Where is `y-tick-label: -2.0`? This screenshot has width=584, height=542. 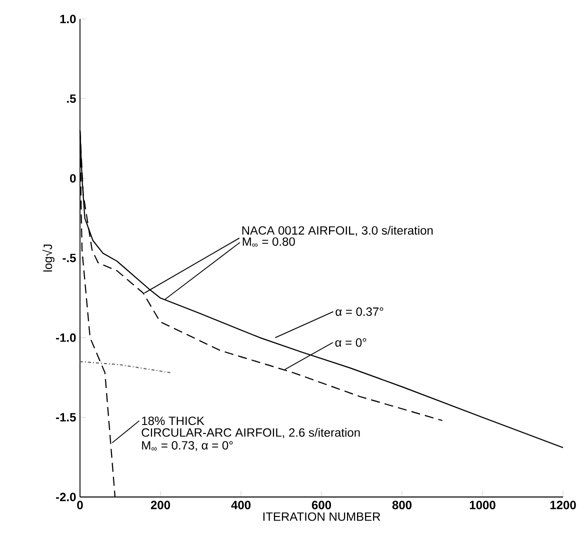 y-tick-label: -2.0 is located at coordinates (66, 497).